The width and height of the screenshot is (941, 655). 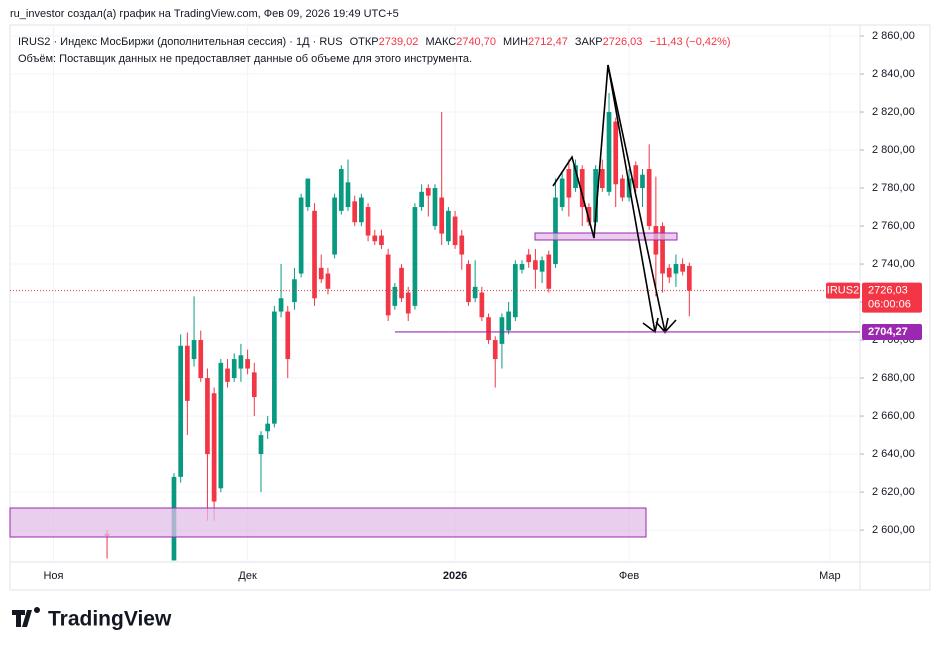 I want to click on legend-value: 2739,02, so click(x=399, y=42).